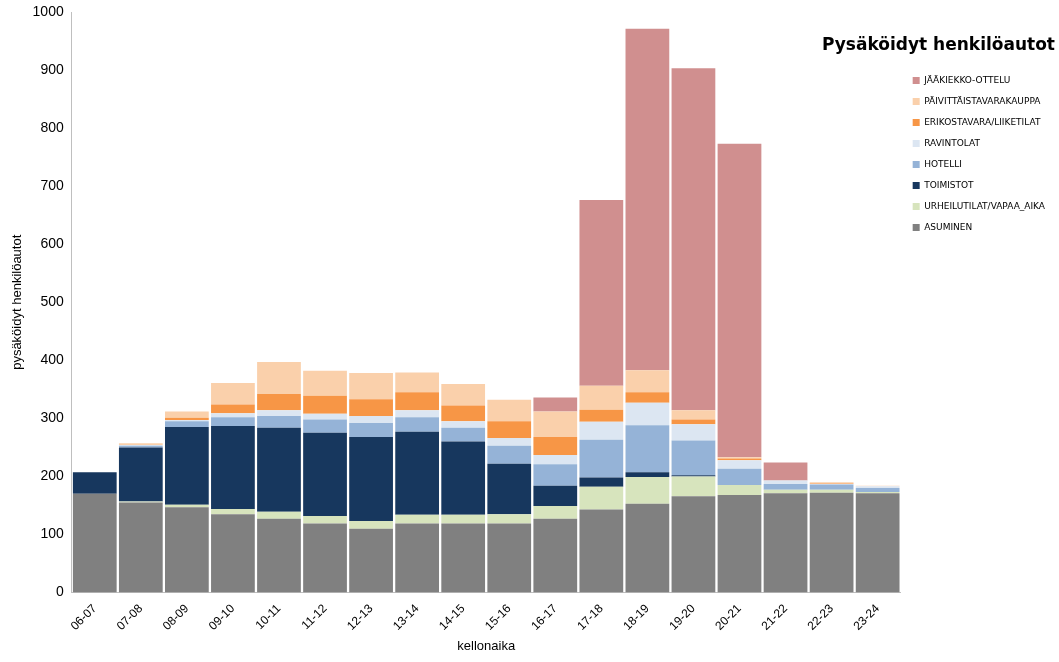  What do you see at coordinates (952, 142) in the screenshot?
I see `legend-label: RAVINTOLAT` at bounding box center [952, 142].